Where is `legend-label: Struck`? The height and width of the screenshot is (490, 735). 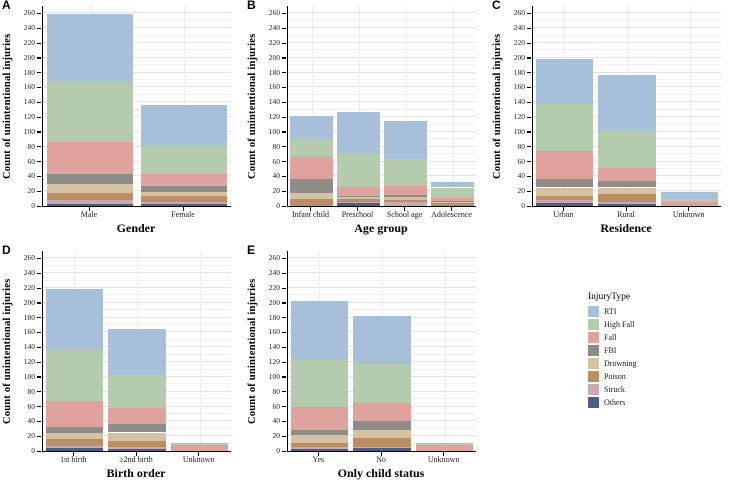
legend-label: Struck is located at coordinates (614, 389).